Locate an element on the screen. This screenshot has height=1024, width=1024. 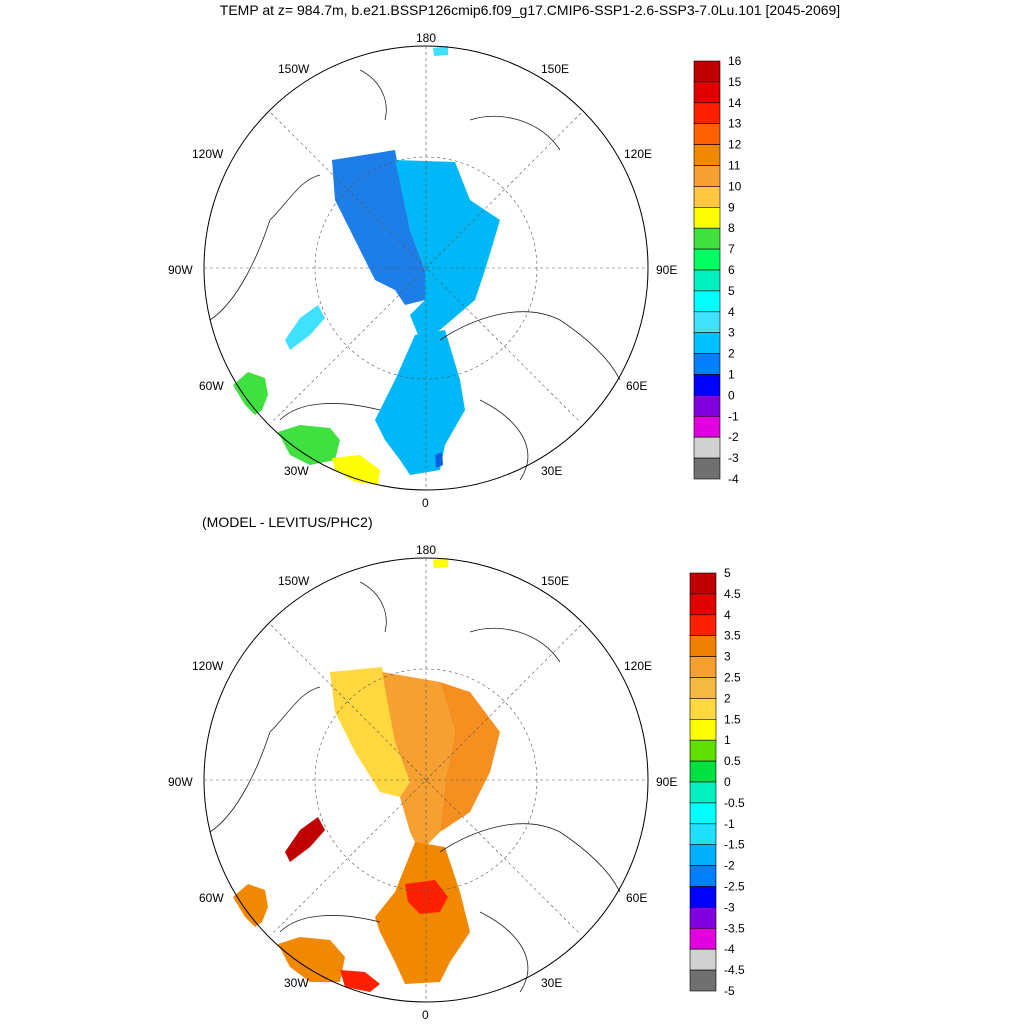
lon-label-30w: 30W is located at coordinates (296, 471).